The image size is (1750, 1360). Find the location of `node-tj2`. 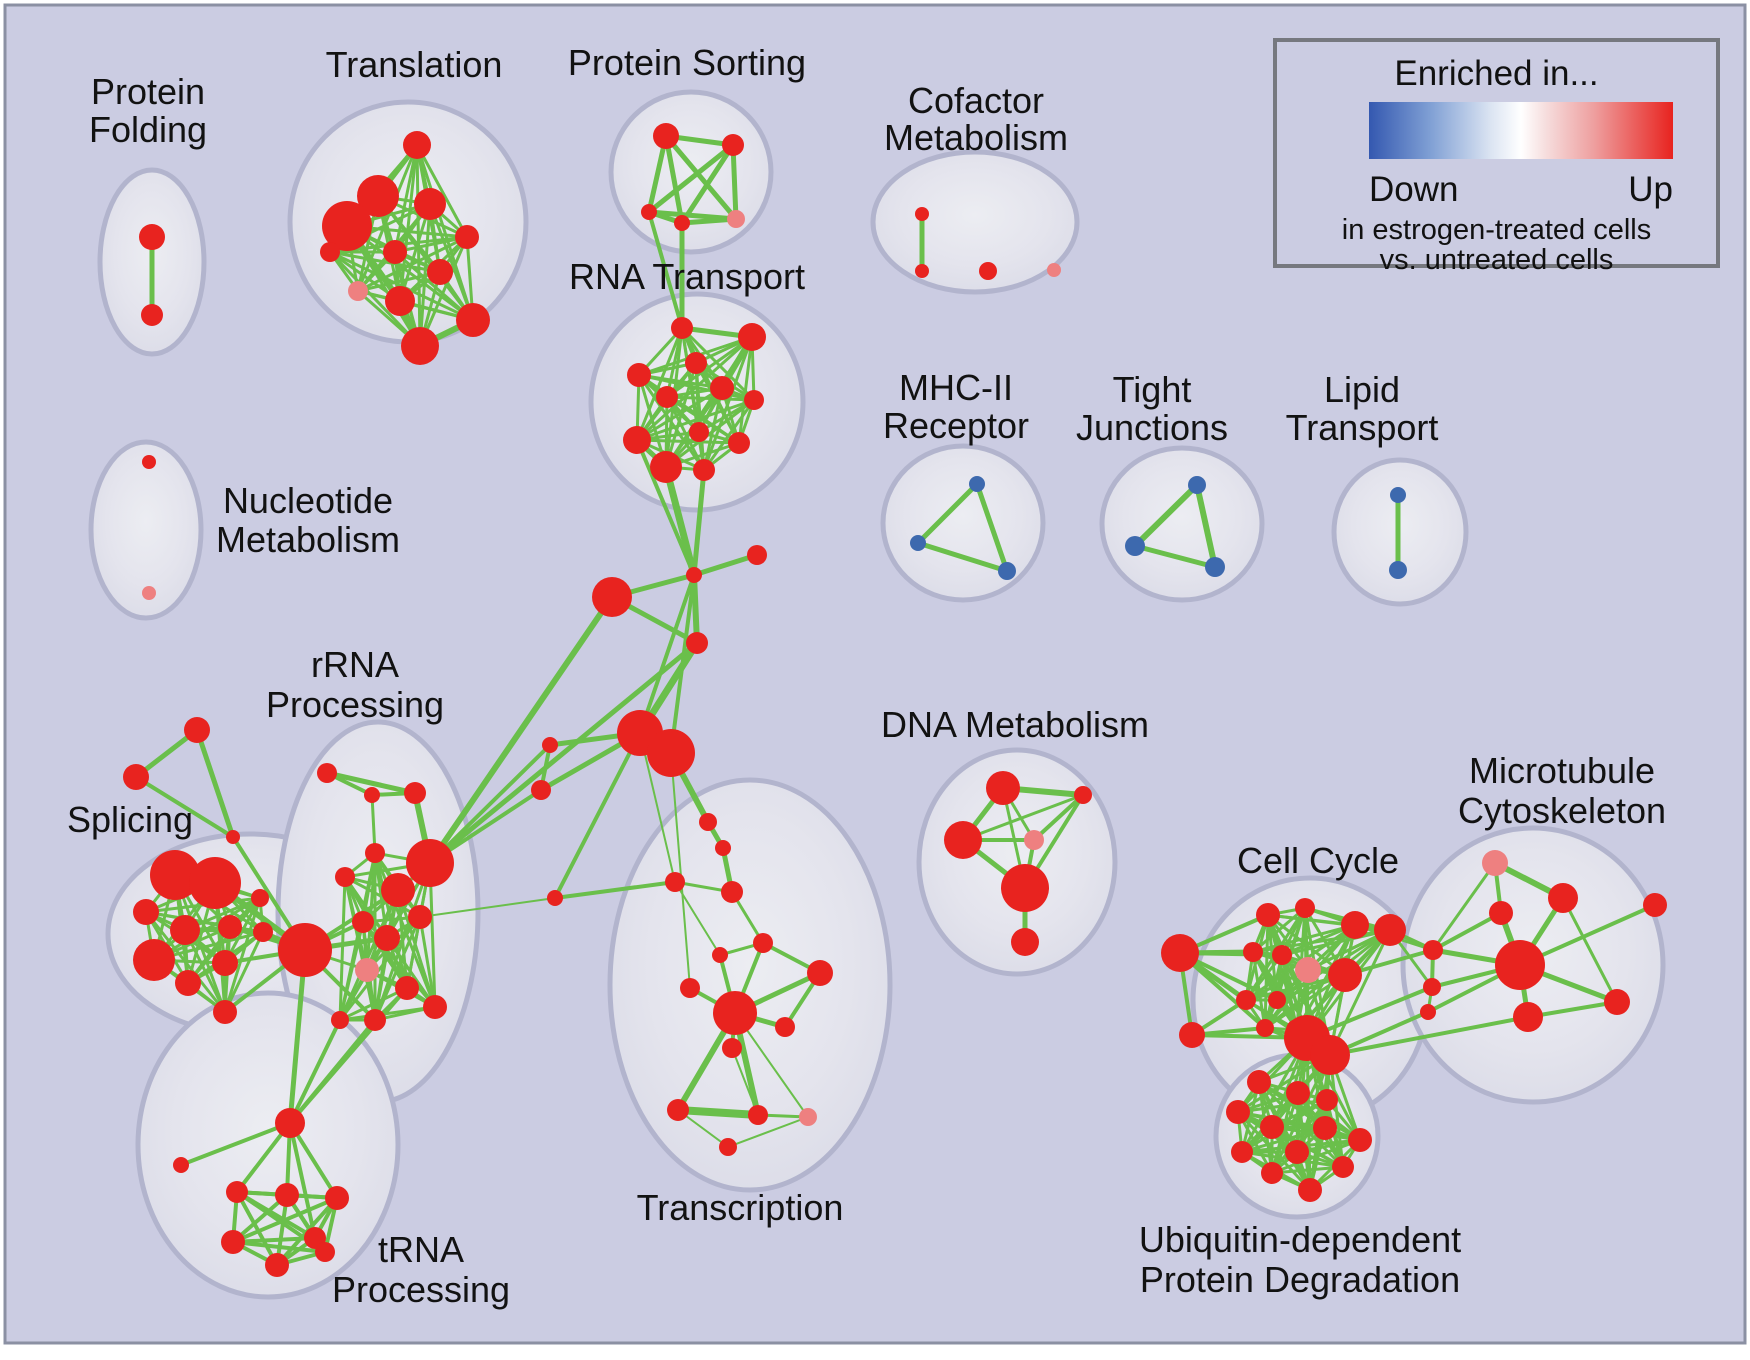

node-tj2 is located at coordinates (1135, 546).